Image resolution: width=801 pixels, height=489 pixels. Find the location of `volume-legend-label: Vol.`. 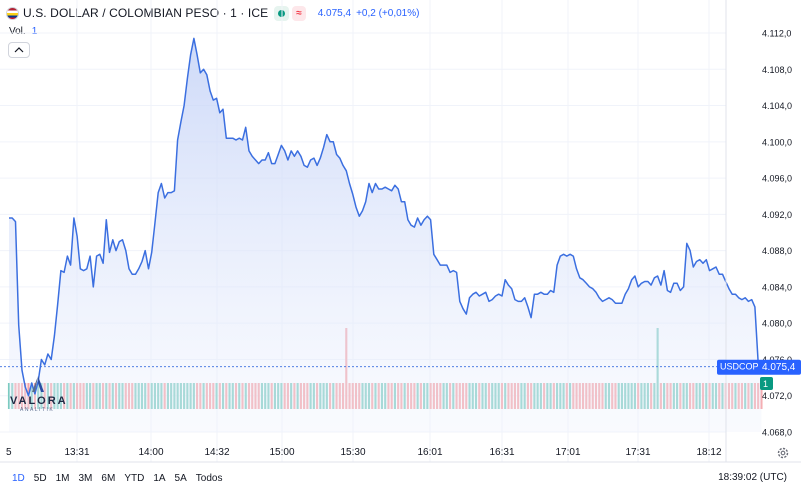

volume-legend-label: Vol. is located at coordinates (17, 31).